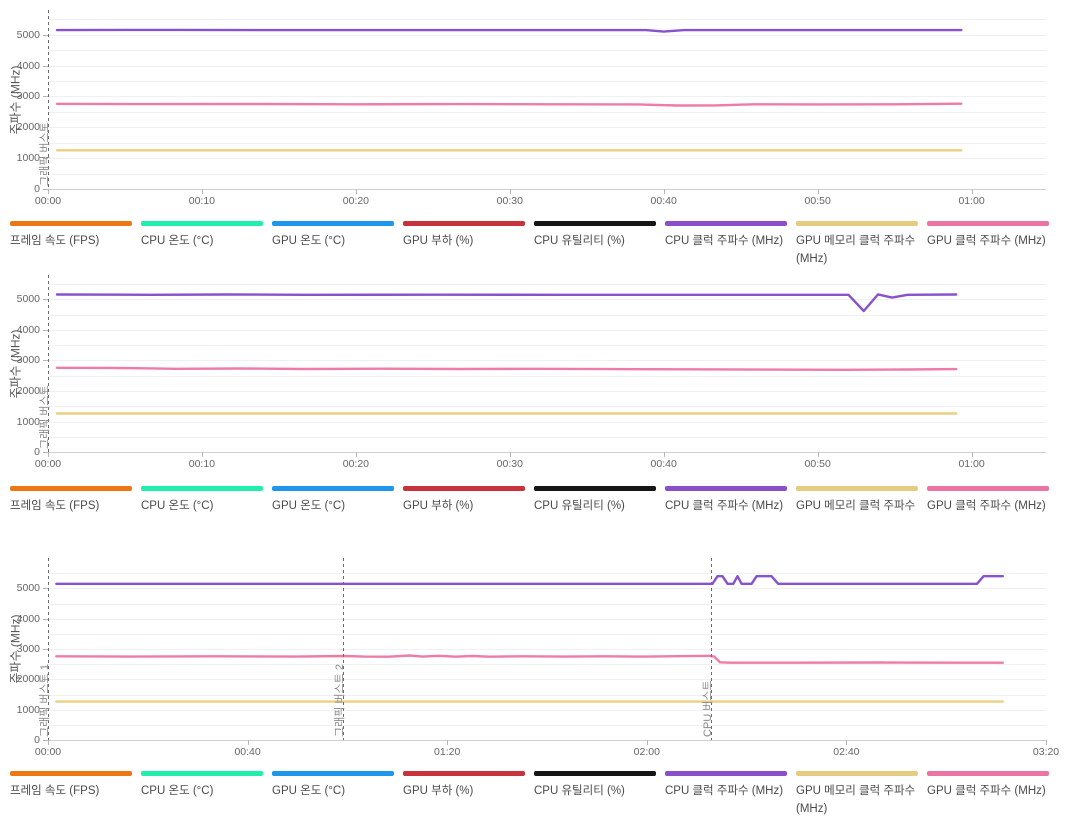 This screenshot has height=820, width=1068. Describe the element at coordinates (540, 466) in the screenshot. I see `x-axis: 00:00 00:10 00:20 00:30 00:40 00:50 01:00` at that location.